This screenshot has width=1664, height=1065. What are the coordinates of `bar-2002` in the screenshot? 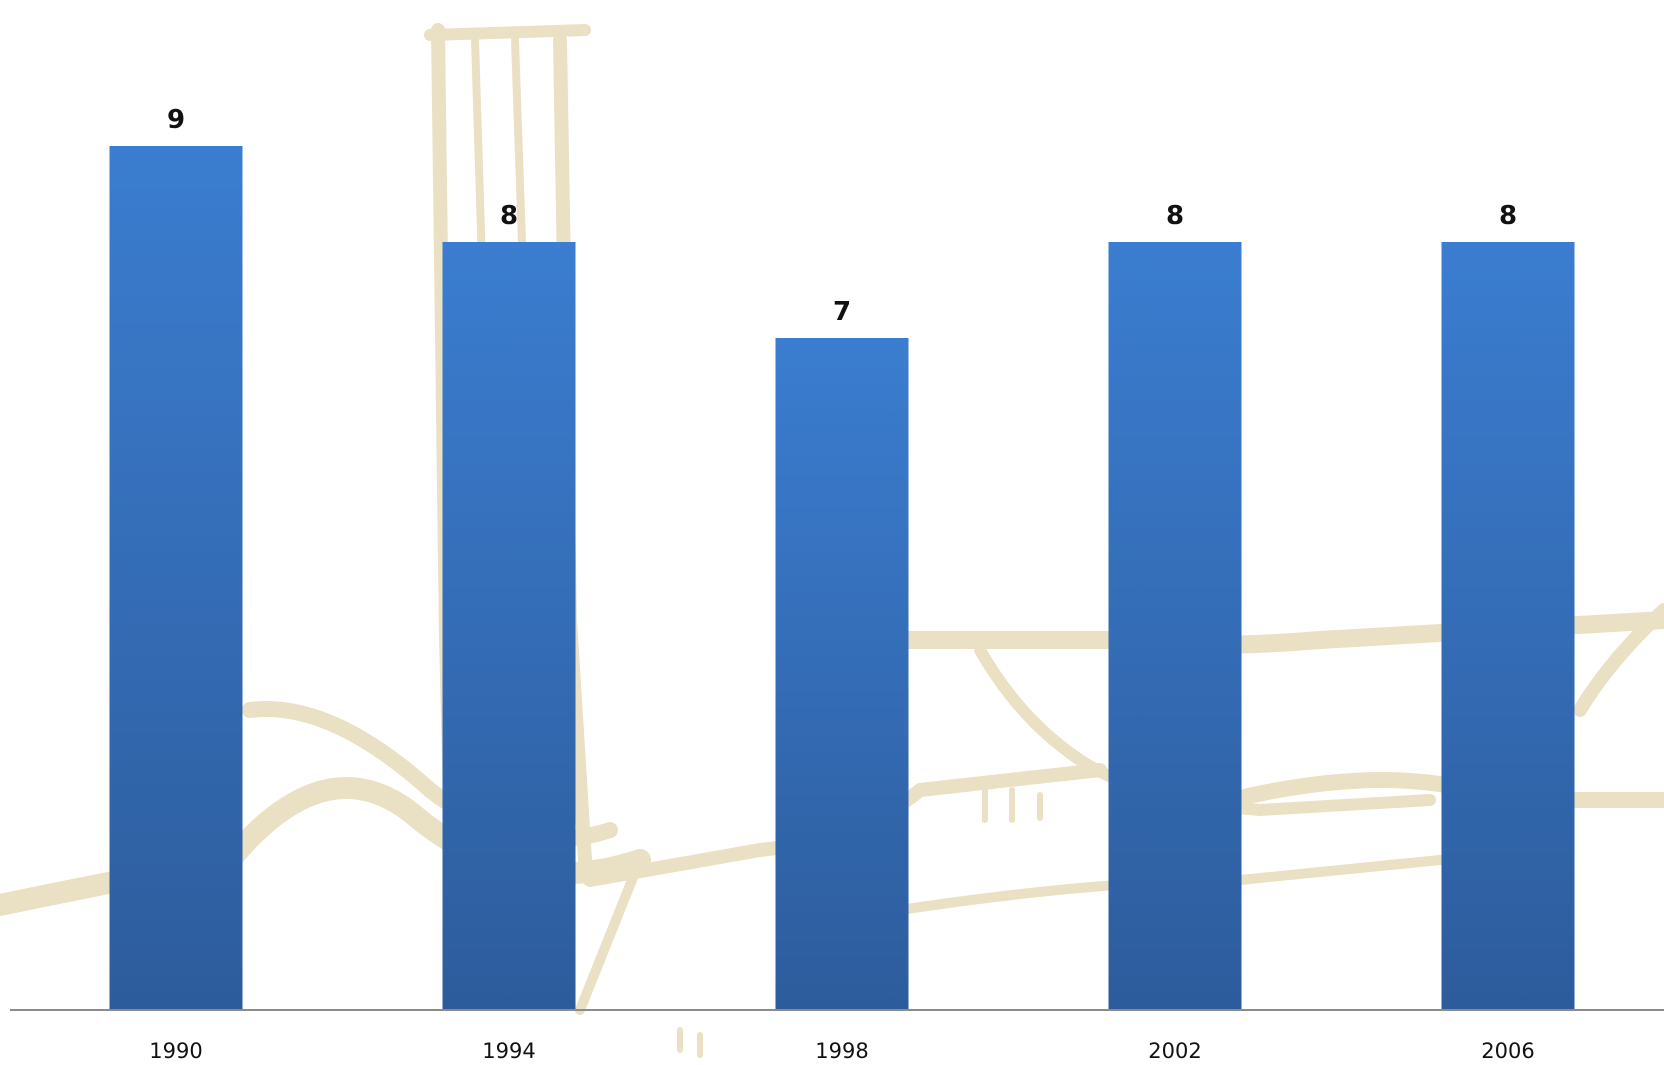 It's located at (1175, 626).